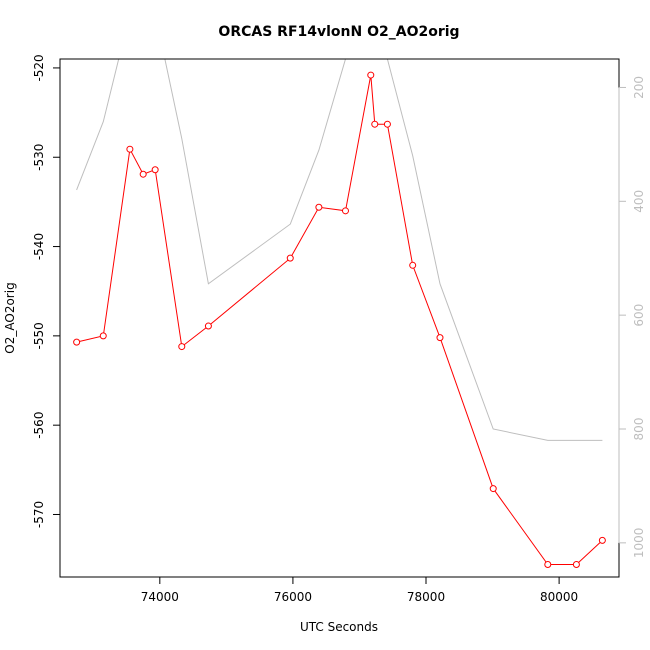 Image resolution: width=650 pixels, height=650 pixels. Describe the element at coordinates (639, 315) in the screenshot. I see `y2-tick-label: 600` at that location.